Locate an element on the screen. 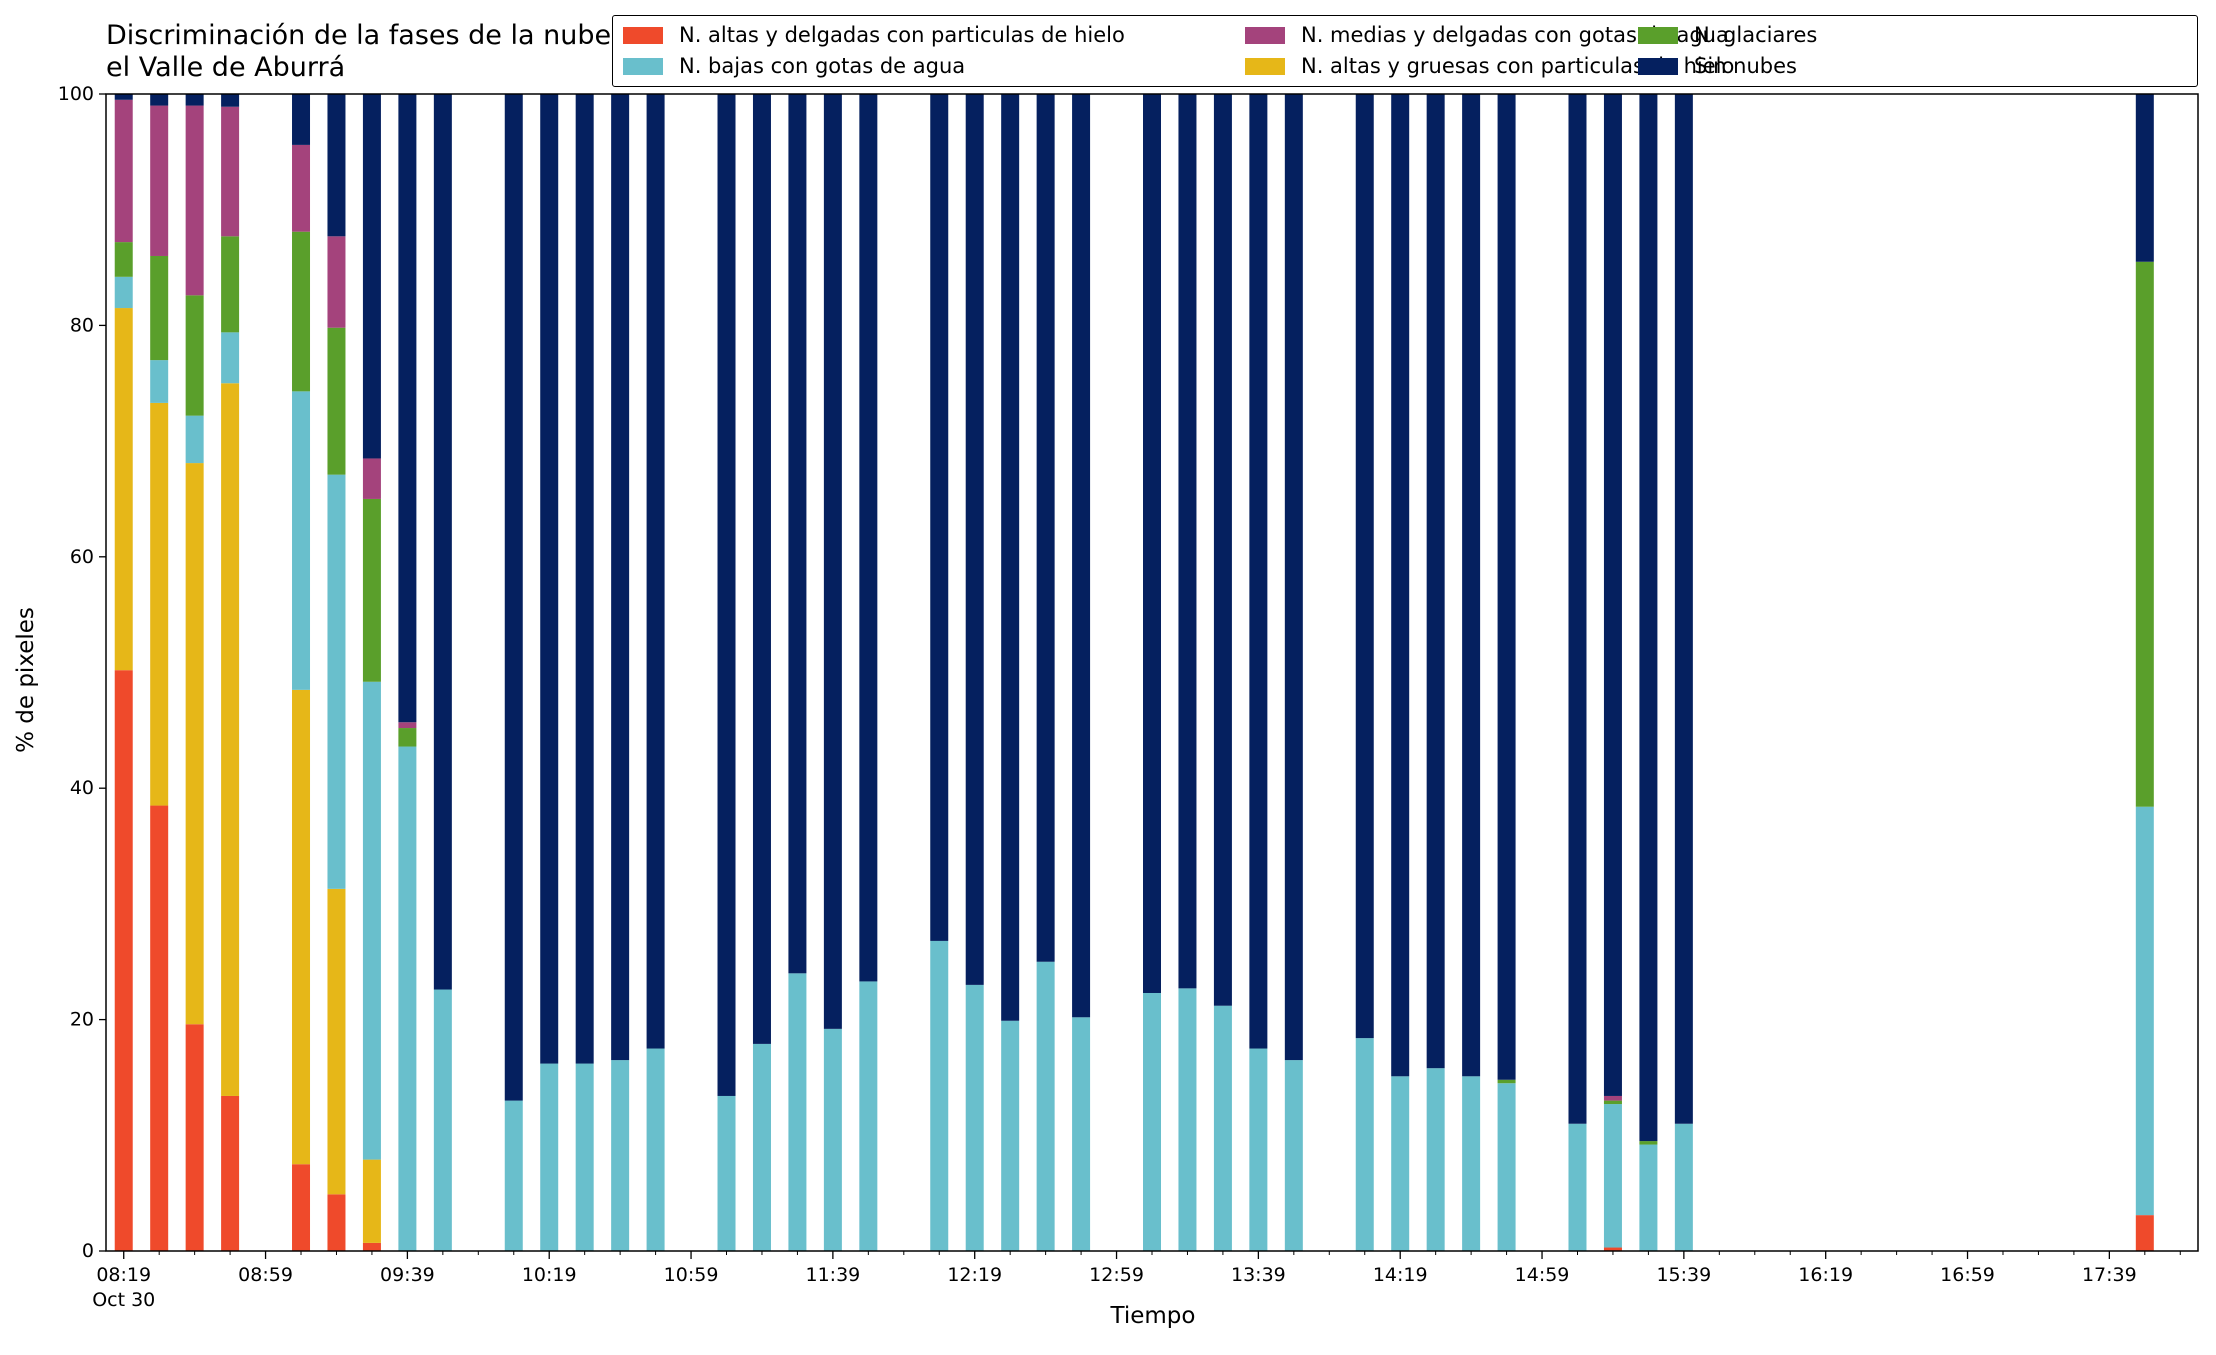 This screenshot has height=1355, width=2216. x-tick-label: 16:59 is located at coordinates (1967, 1275).